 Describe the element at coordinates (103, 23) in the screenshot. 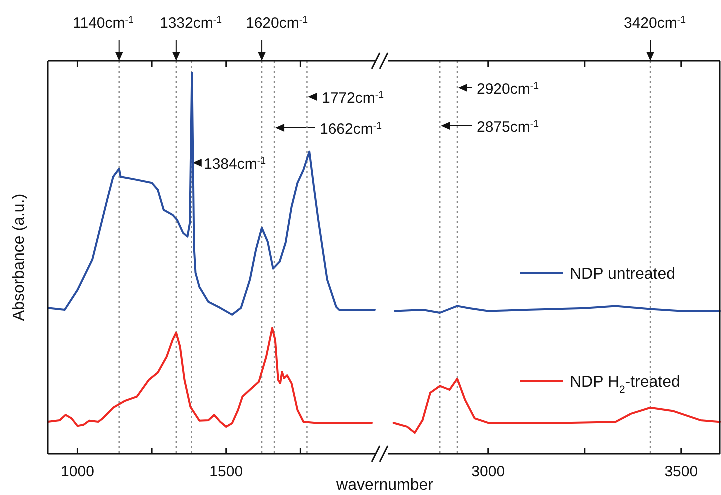

I see `ref-line-label: 1140cm$^{-1}$` at that location.